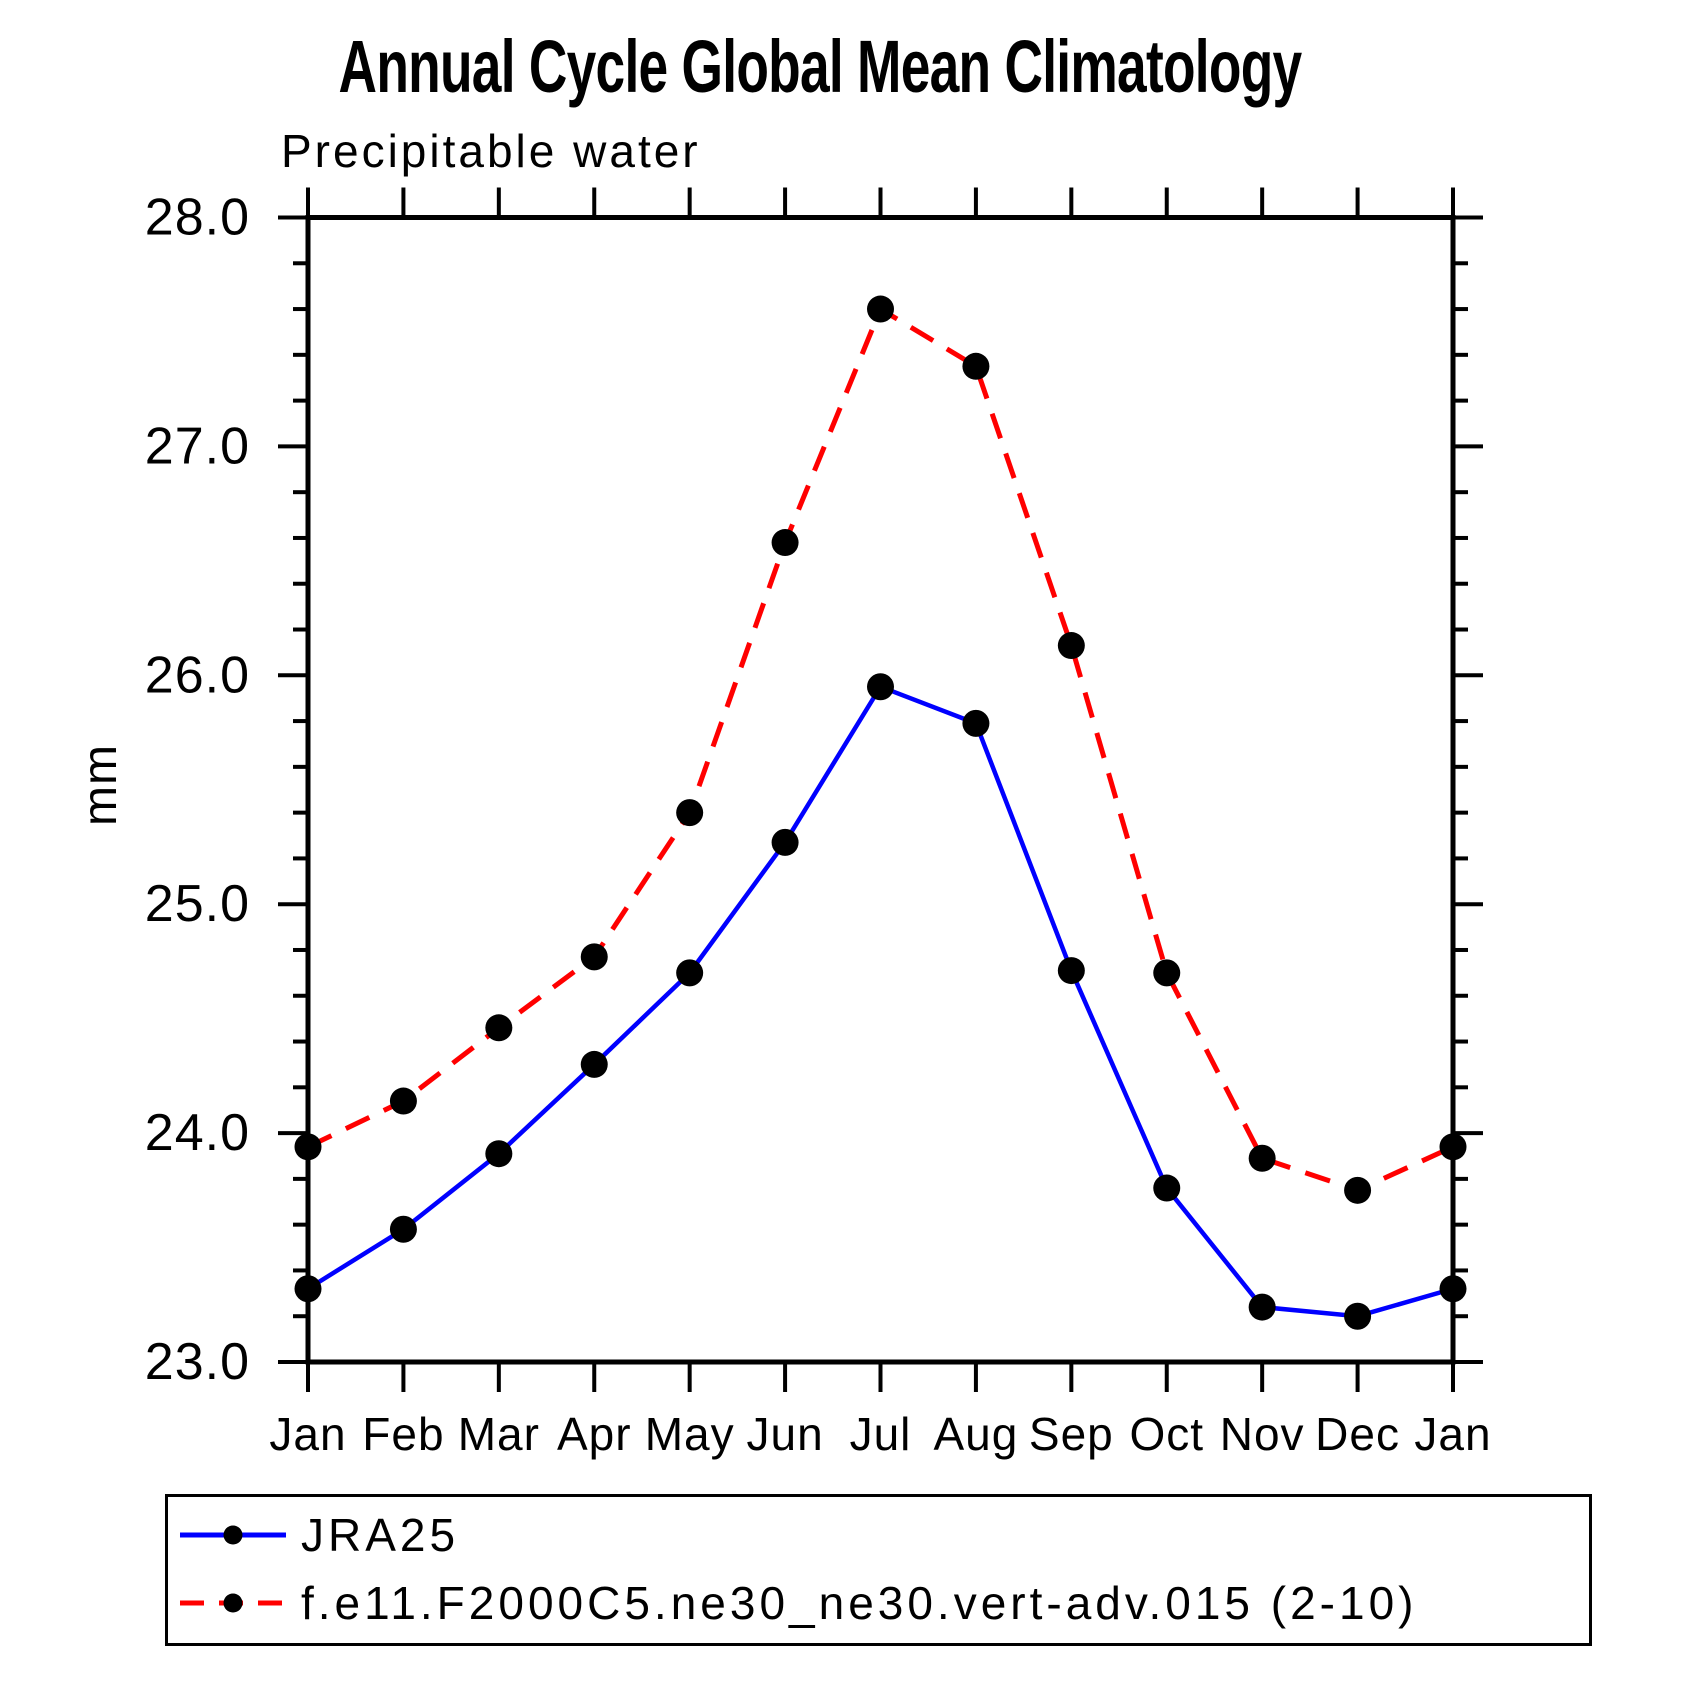 The width and height of the screenshot is (1686, 1686). Describe the element at coordinates (975, 1434) in the screenshot. I see `x-tick-label: Aug` at that location.